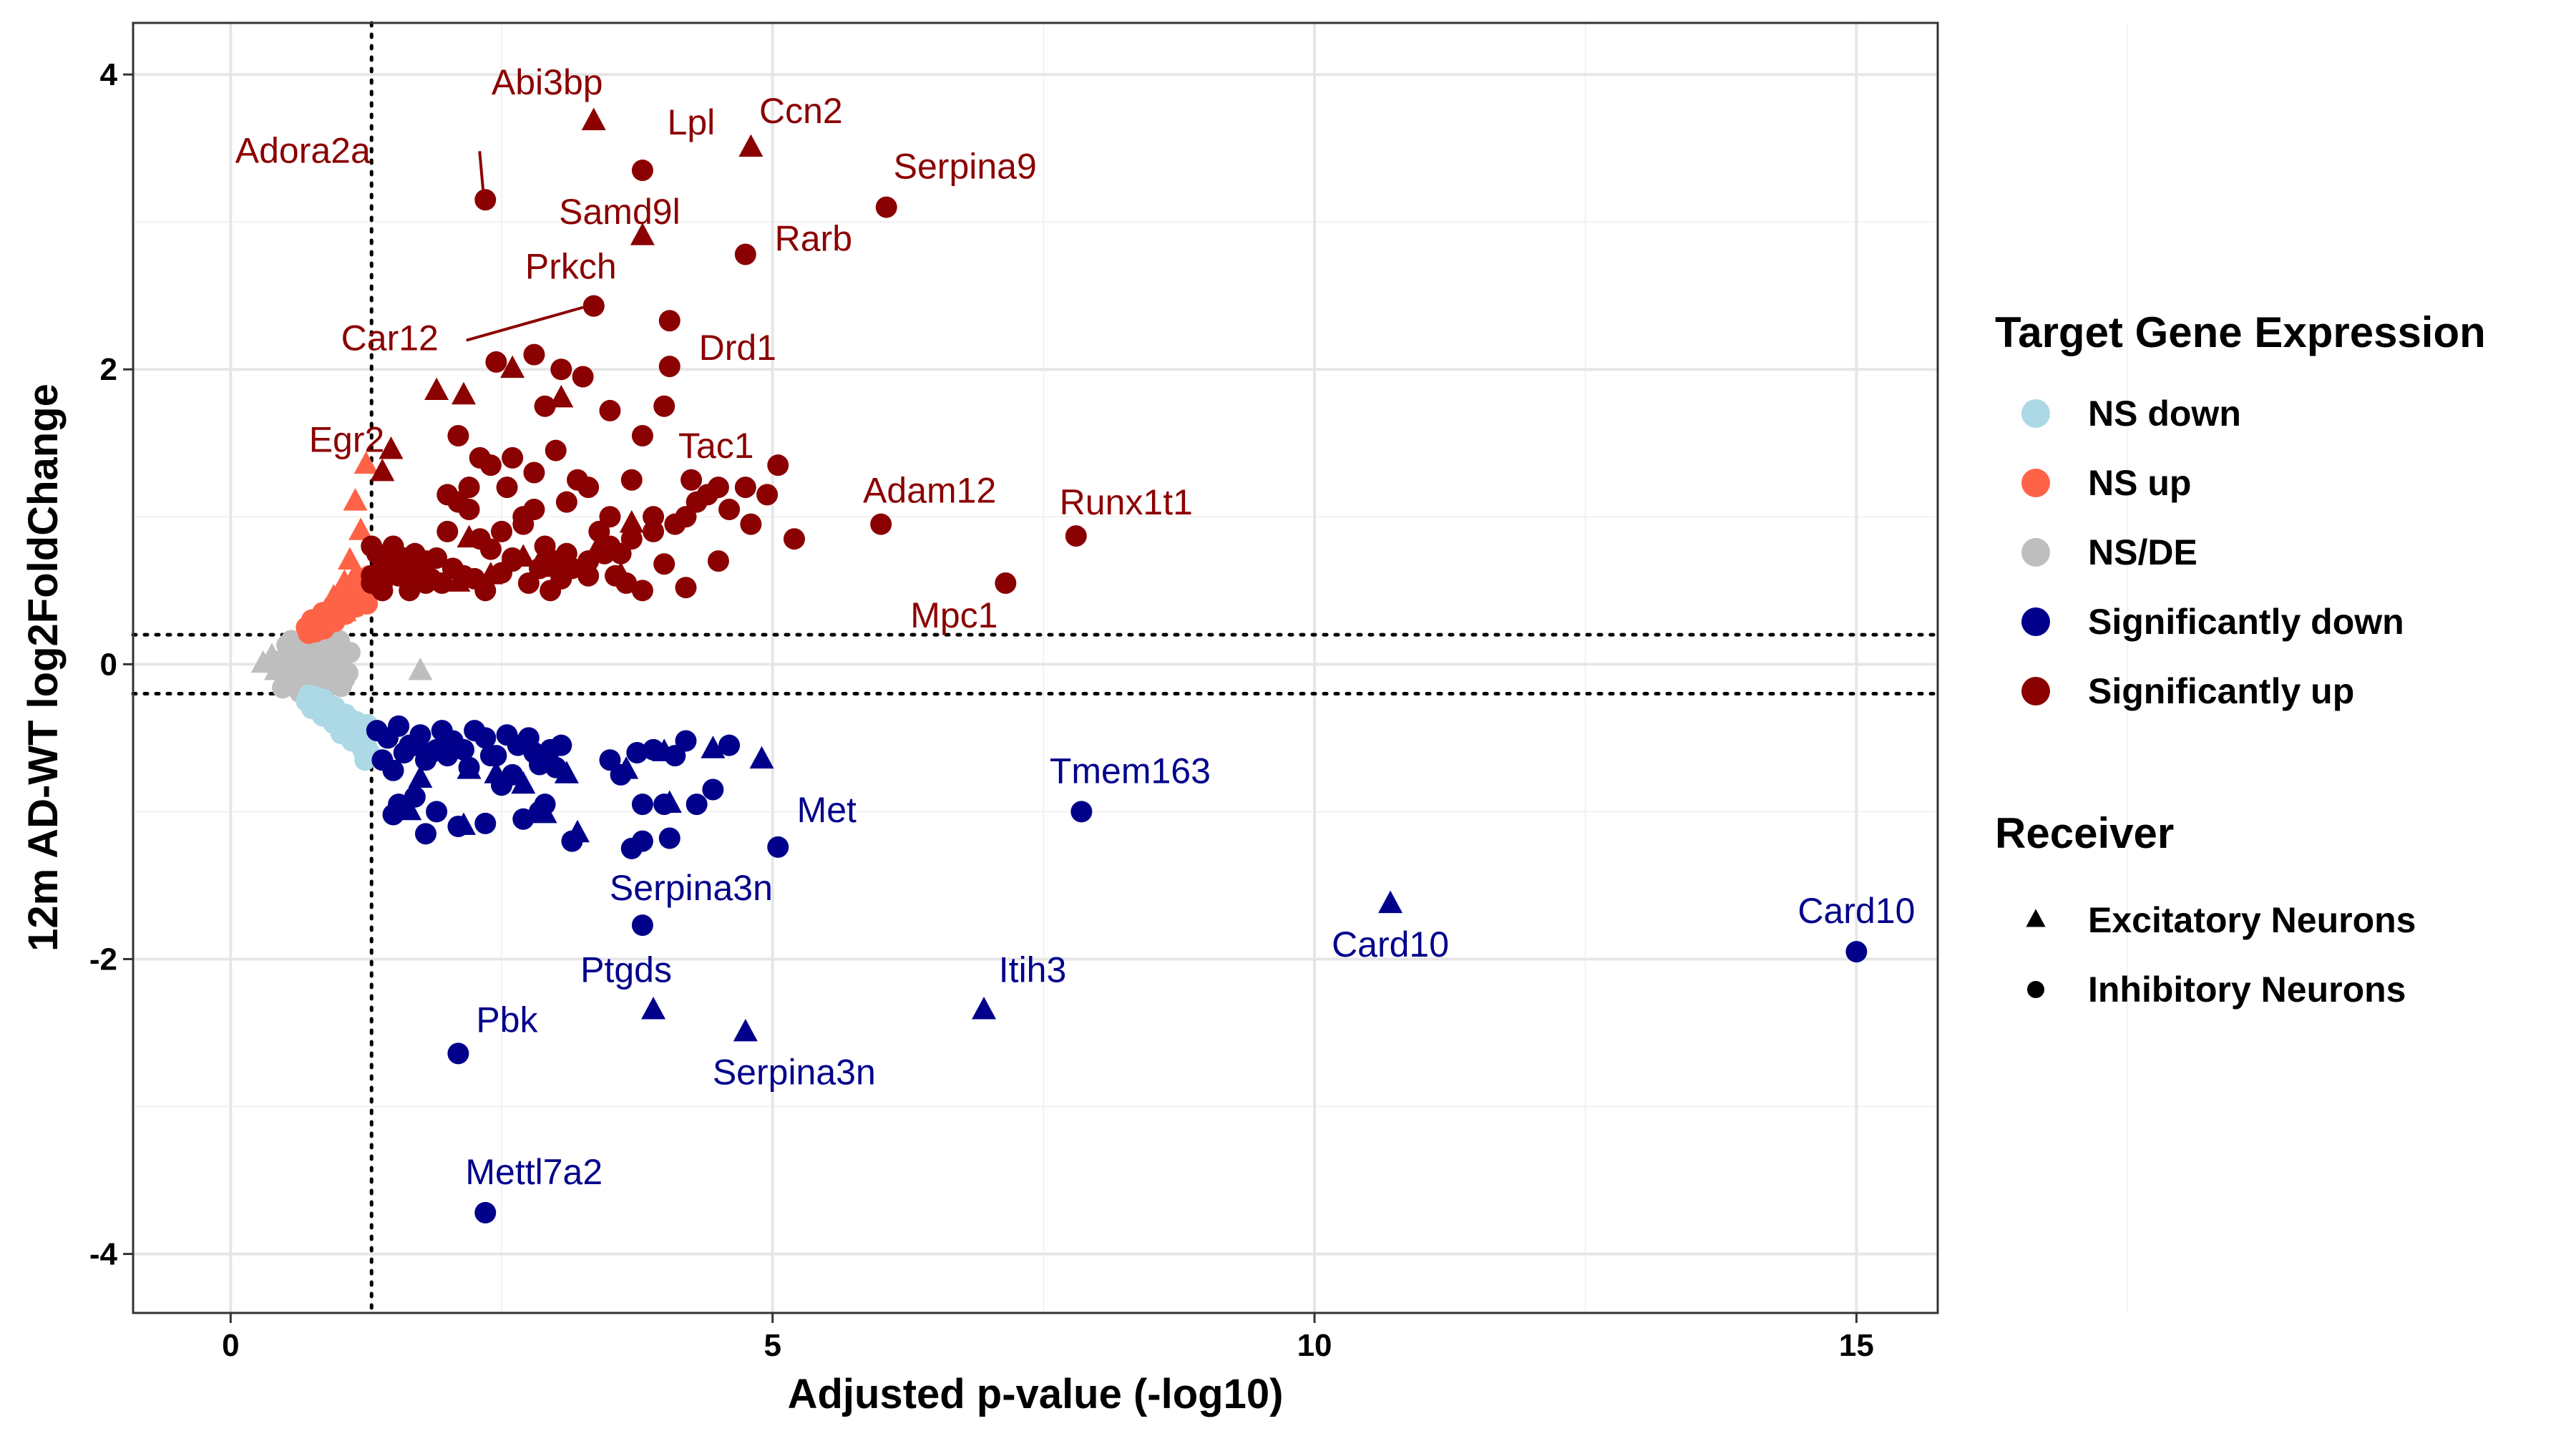 Image resolution: width=2576 pixels, height=1431 pixels. What do you see at coordinates (2084, 833) in the screenshot?
I see `legend-shape-title: Receiver` at bounding box center [2084, 833].